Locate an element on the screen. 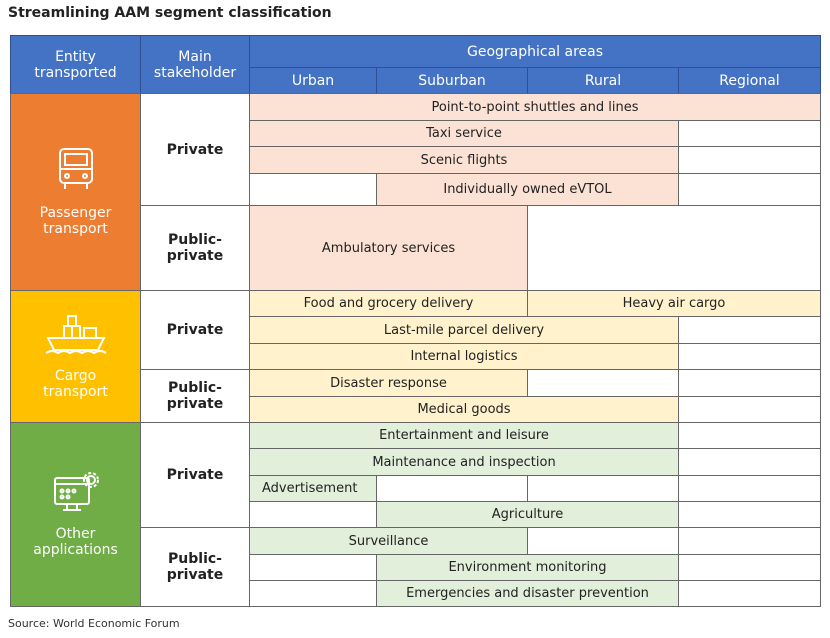  segment: Medical goods is located at coordinates (464, 409).